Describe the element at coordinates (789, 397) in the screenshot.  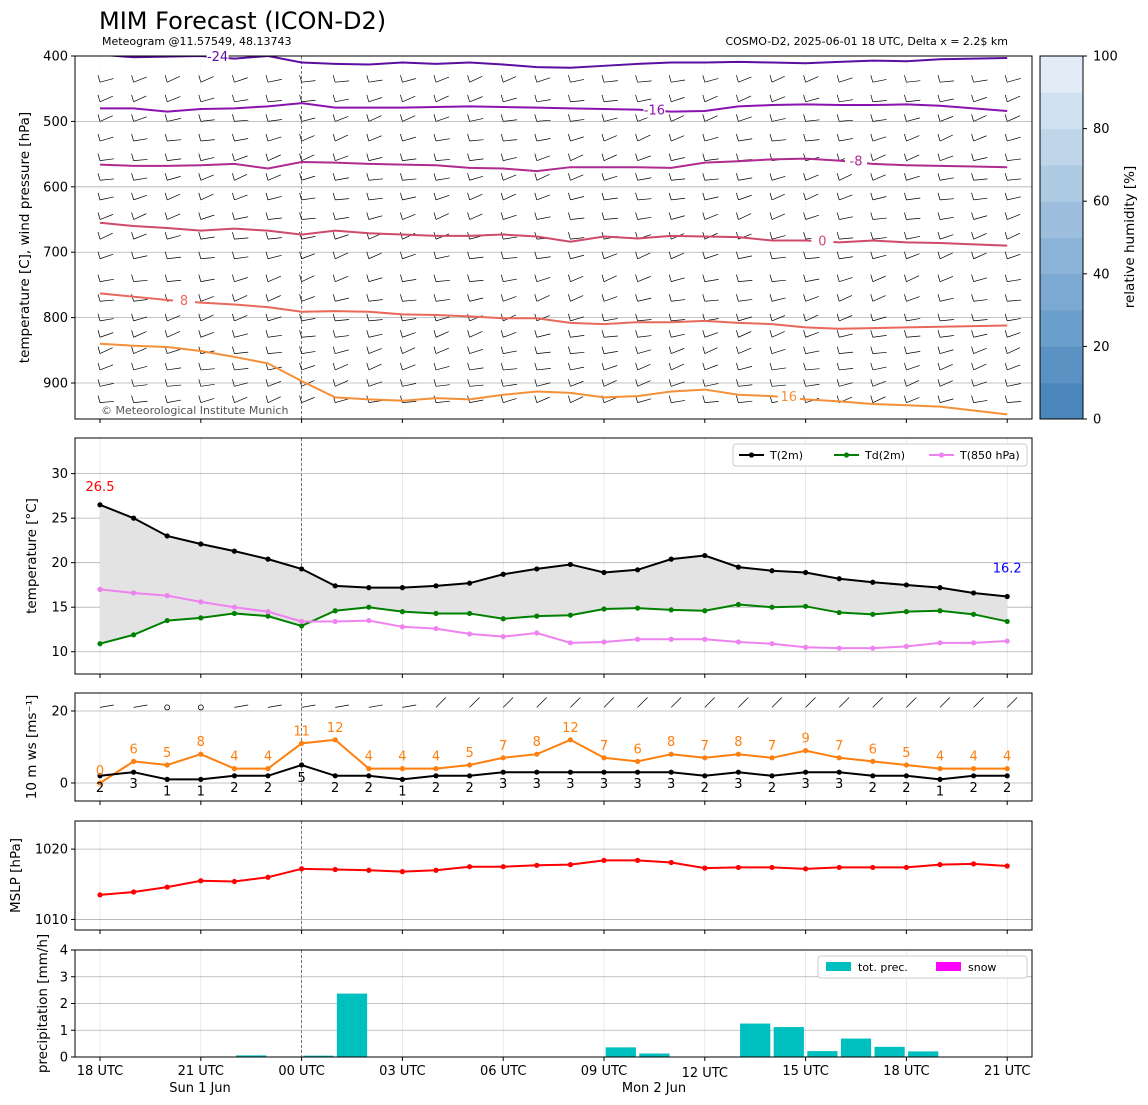
I see `isotherm-label: 16` at that location.